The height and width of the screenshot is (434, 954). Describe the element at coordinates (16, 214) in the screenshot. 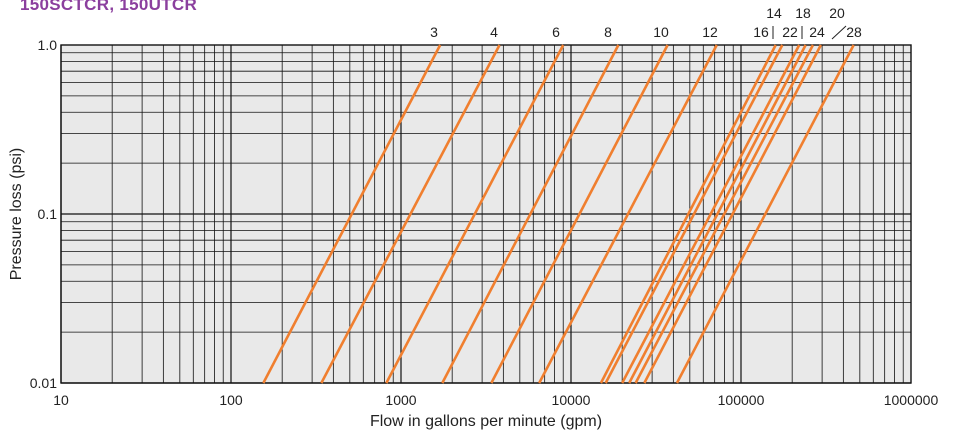

I see `y-axis-title: Pressure loss (psi)` at that location.